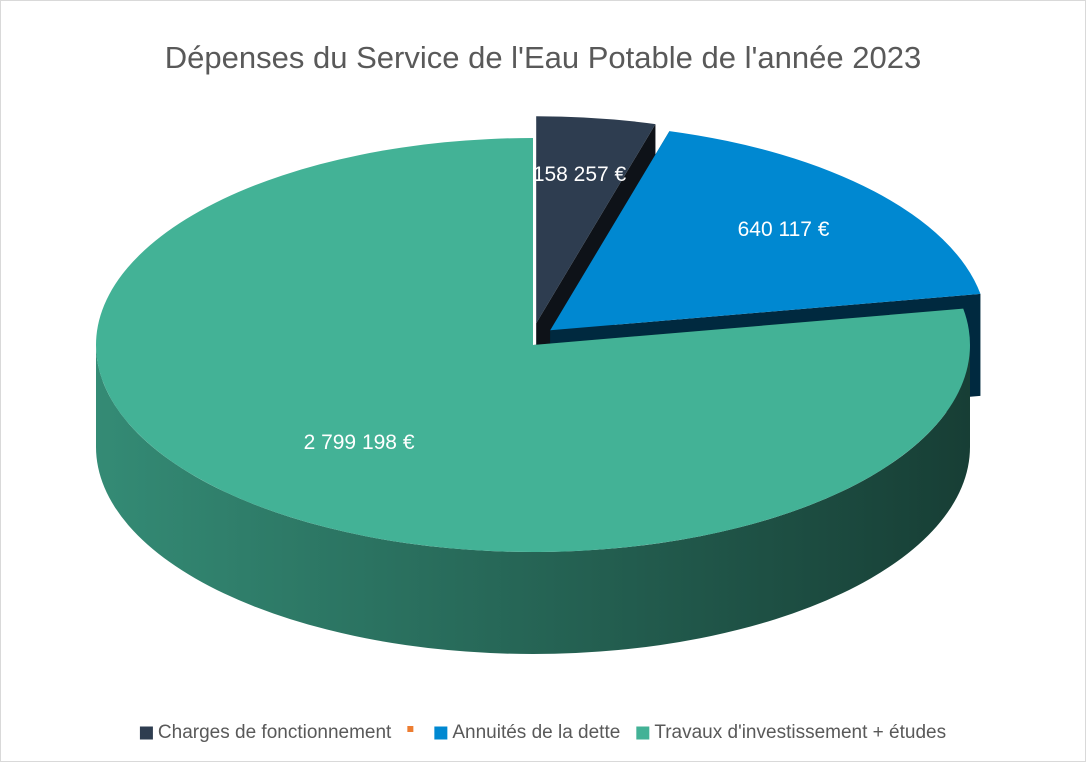  Describe the element at coordinates (359, 442) in the screenshot. I see `data-label: 2 799 198 €` at that location.